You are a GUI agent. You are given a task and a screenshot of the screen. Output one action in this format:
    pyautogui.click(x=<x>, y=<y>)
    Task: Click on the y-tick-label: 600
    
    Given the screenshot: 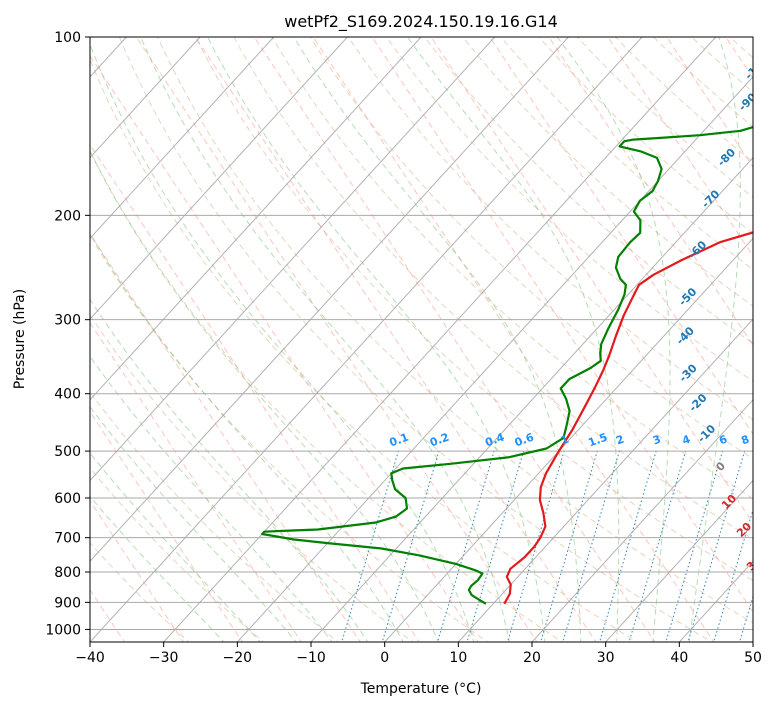 What is the action you would take?
    pyautogui.click(x=67, y=499)
    